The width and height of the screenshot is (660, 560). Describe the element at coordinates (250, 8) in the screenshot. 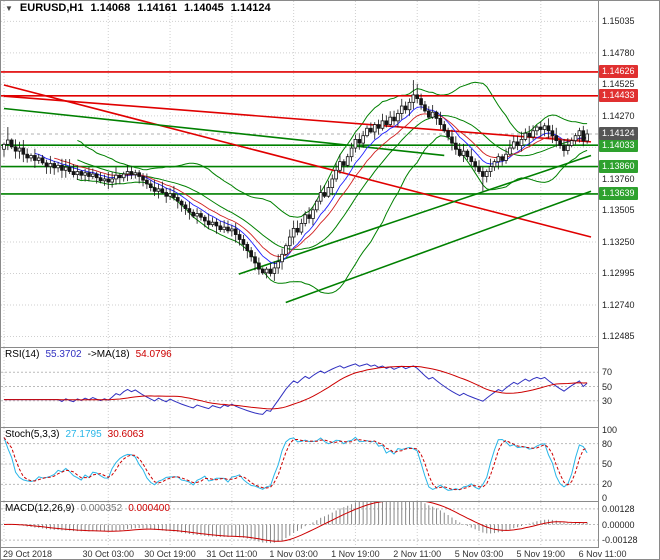

I see `ohlc-close: 1.14124` at that location.